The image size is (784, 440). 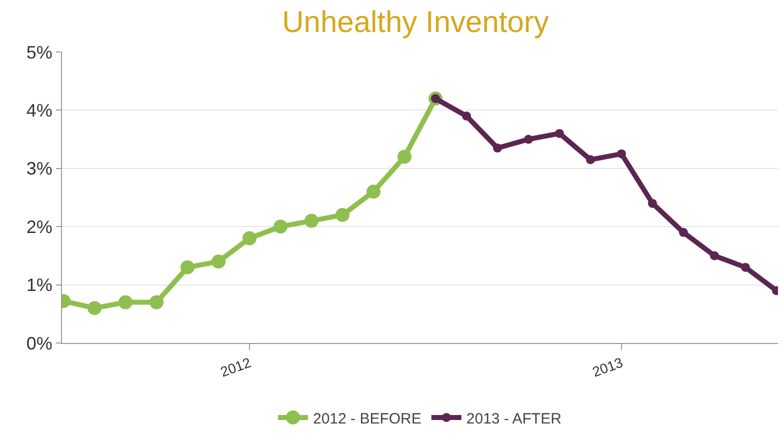 I want to click on y-tick-label: 2%, so click(x=39, y=226).